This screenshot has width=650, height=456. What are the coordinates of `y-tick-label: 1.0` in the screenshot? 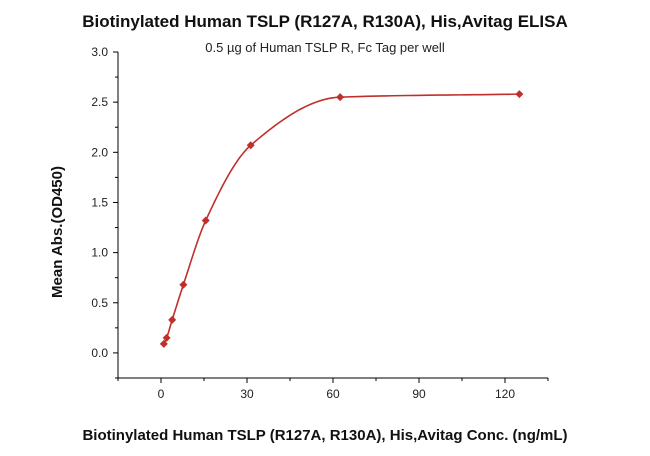 It's located at (99, 253).